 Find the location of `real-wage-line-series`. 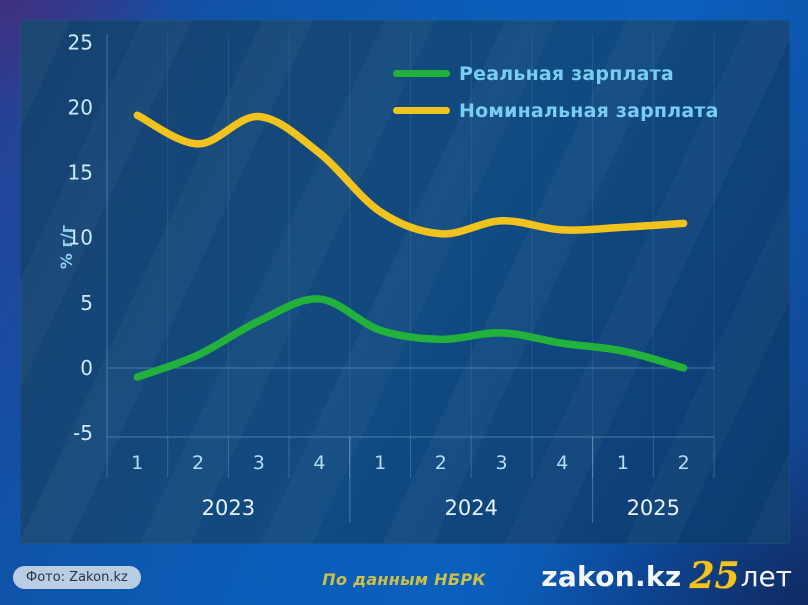

real-wage-line-series is located at coordinates (410, 338).